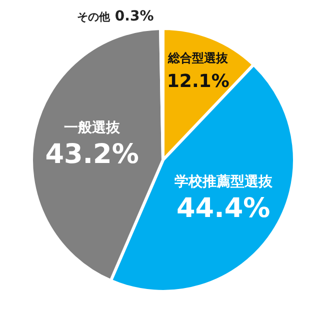 The height and width of the screenshot is (327, 335). What do you see at coordinates (198, 58) in the screenshot?
I see `slice-label: 総合型選抜` at bounding box center [198, 58].